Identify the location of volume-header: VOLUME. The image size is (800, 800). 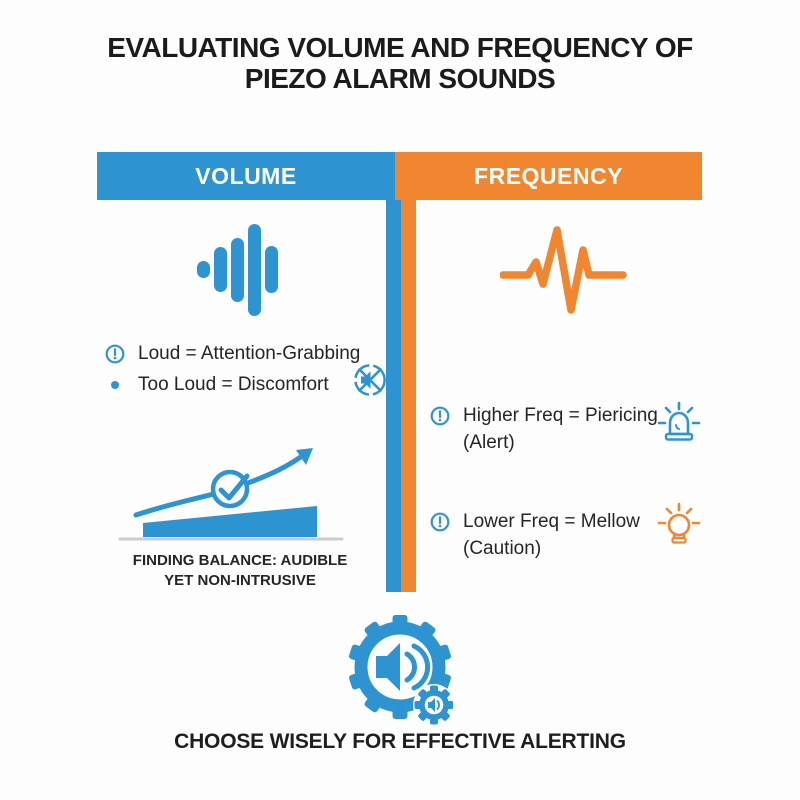
(246, 176).